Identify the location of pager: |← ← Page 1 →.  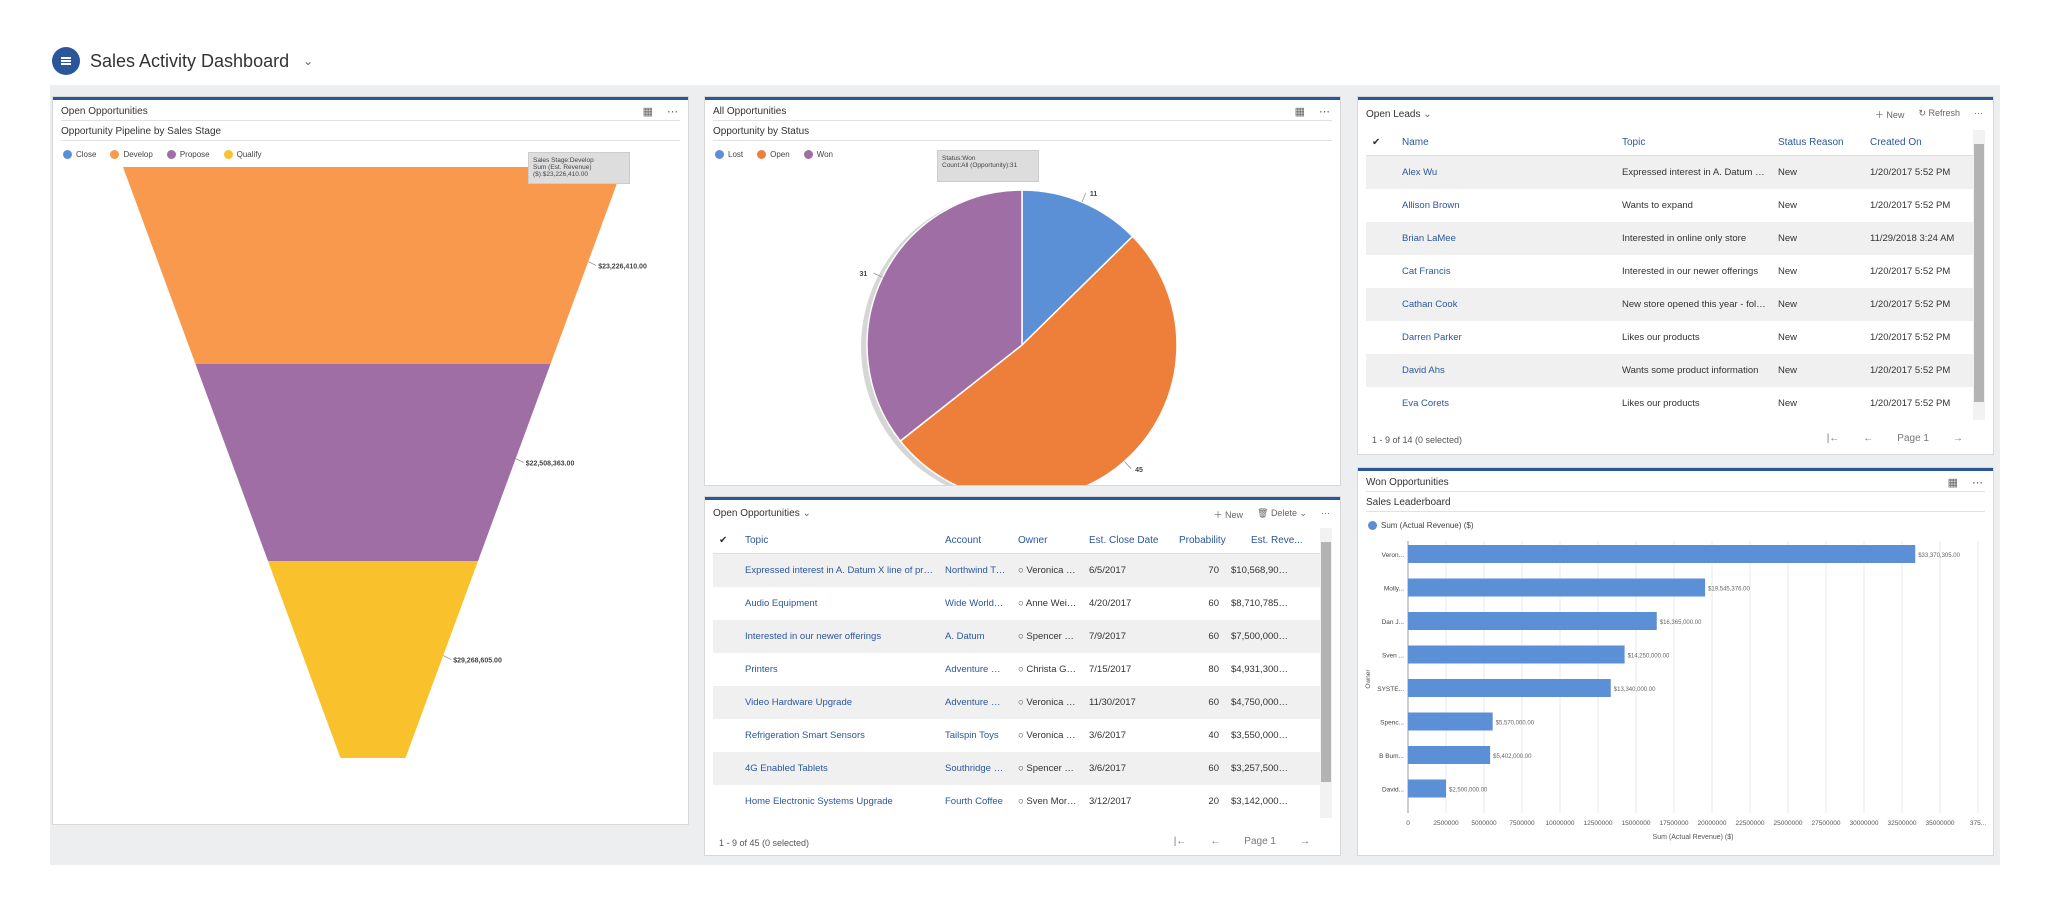
(1242, 841).